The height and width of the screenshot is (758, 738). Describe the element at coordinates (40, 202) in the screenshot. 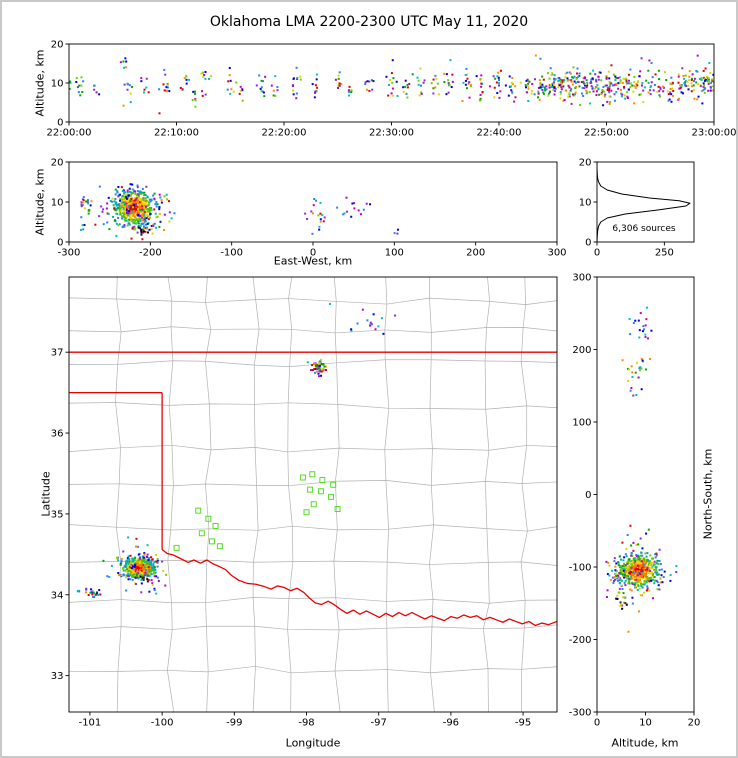

I see `ew-height-ylabel: Altitude, km` at that location.